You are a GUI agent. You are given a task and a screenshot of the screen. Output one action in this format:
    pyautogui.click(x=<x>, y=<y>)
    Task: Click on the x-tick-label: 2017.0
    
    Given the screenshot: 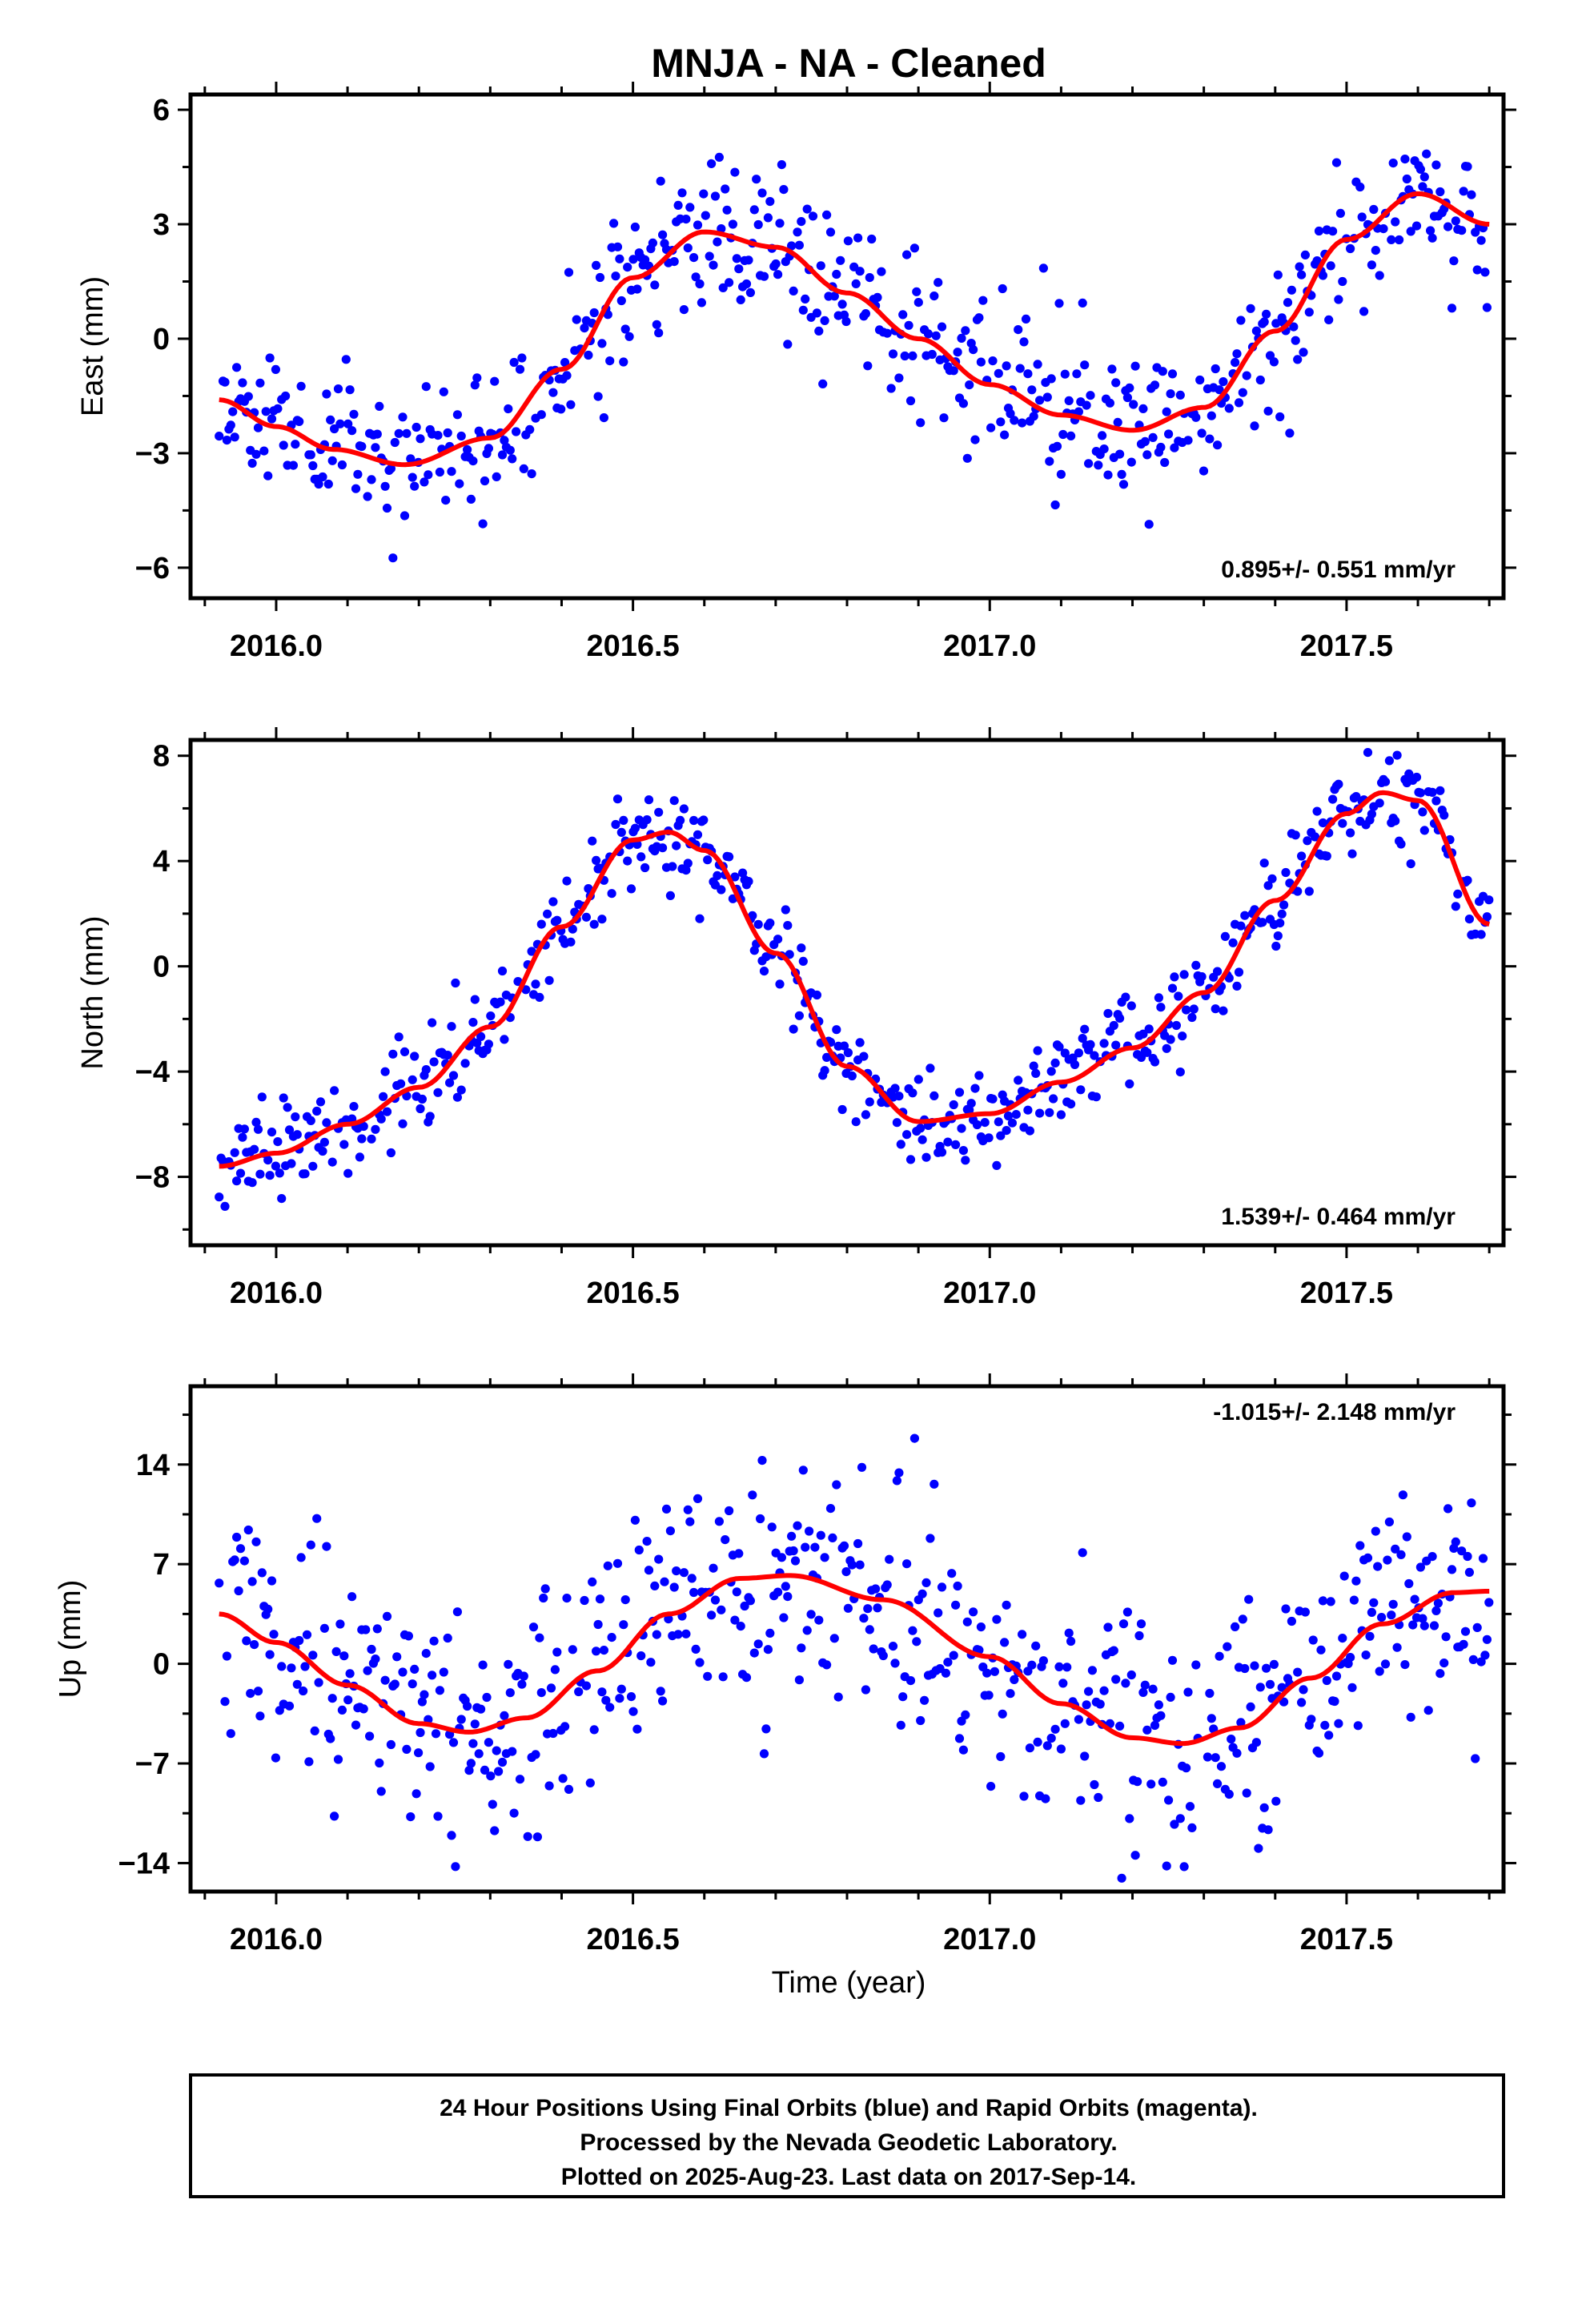 What is the action you would take?
    pyautogui.click(x=989, y=1294)
    